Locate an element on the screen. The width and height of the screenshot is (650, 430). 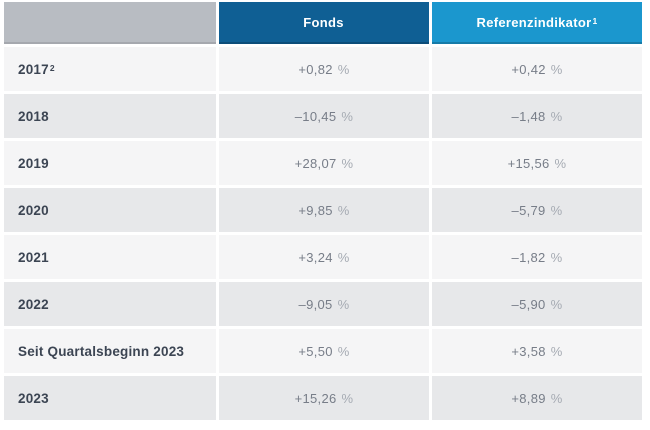
fonds-value-cell: +9,85% is located at coordinates (324, 210).